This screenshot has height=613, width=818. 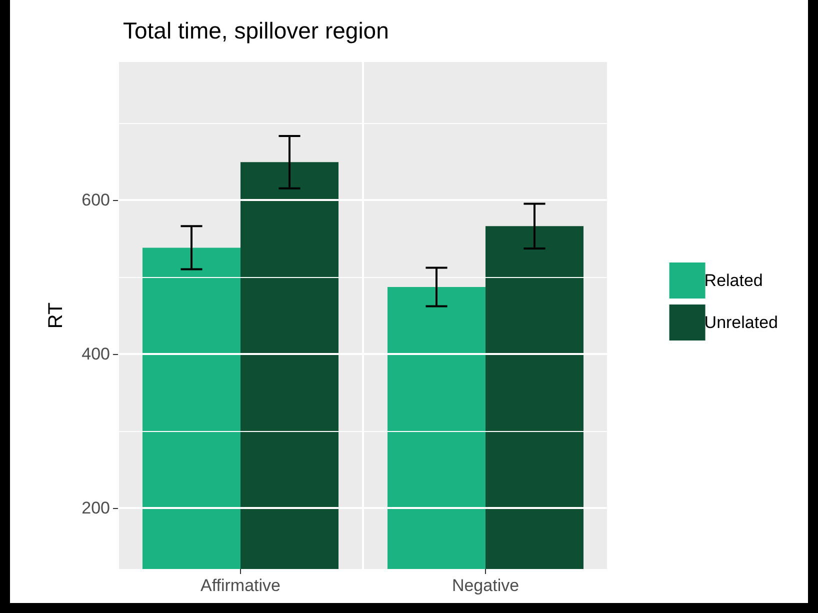 What do you see at coordinates (741, 322) in the screenshot?
I see `legend-label: Unrelated` at bounding box center [741, 322].